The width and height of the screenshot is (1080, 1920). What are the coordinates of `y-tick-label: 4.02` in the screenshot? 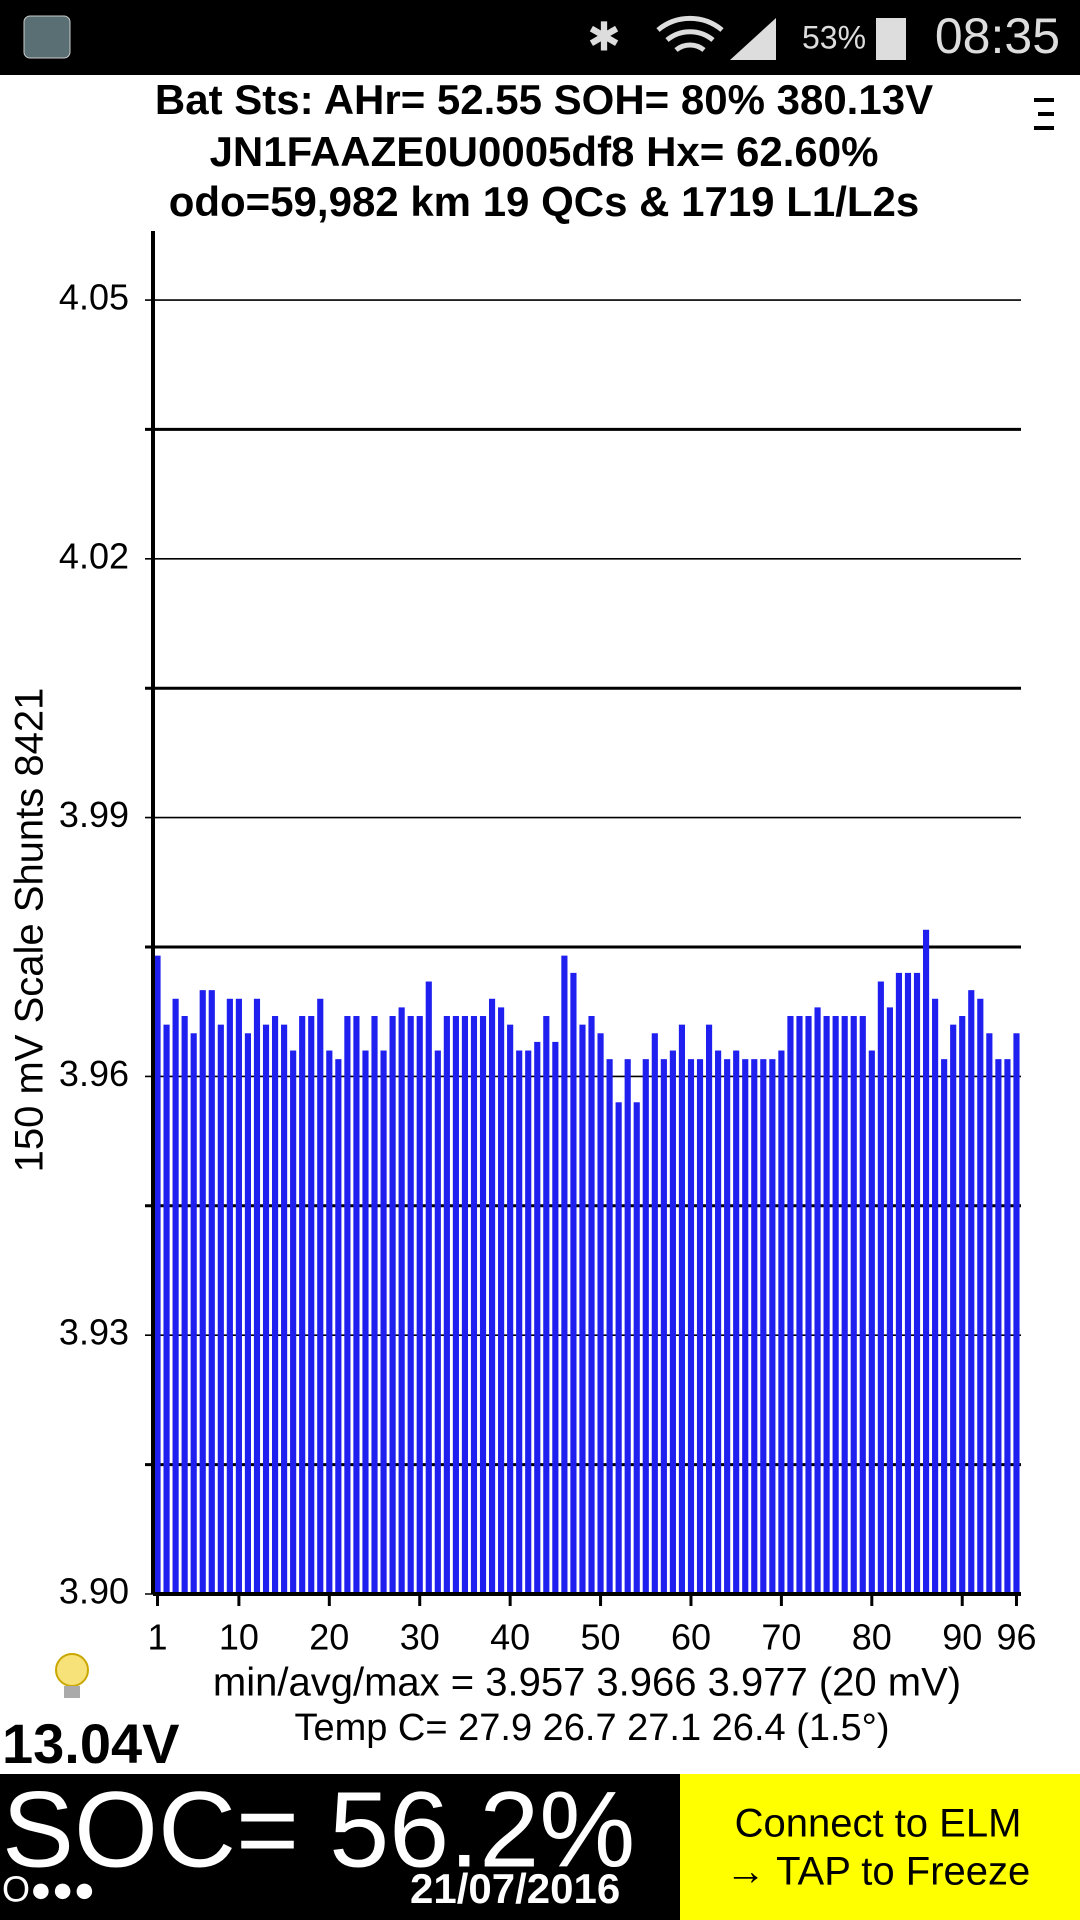 It's located at (94, 555).